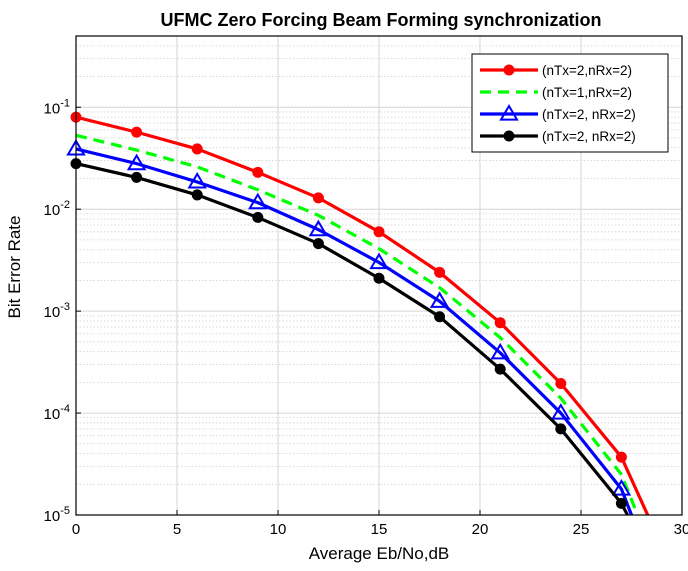 Image resolution: width=688 pixels, height=571 pixels. I want to click on x-tick-label: 10, so click(278, 529).